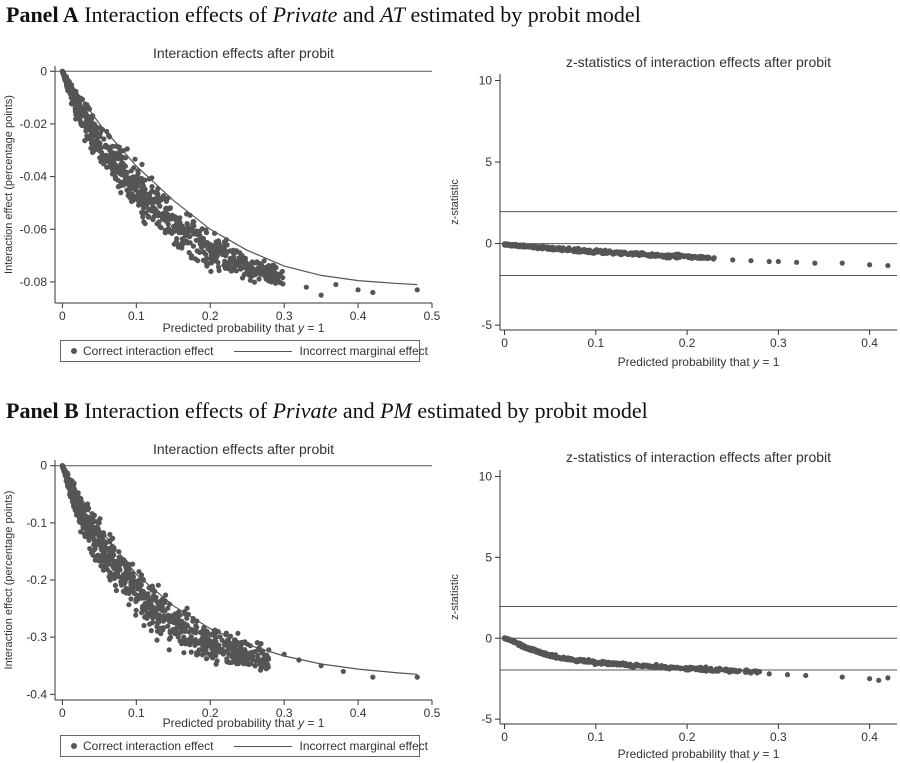  I want to click on chart-title: Interaction effects after probit, so click(243, 53).